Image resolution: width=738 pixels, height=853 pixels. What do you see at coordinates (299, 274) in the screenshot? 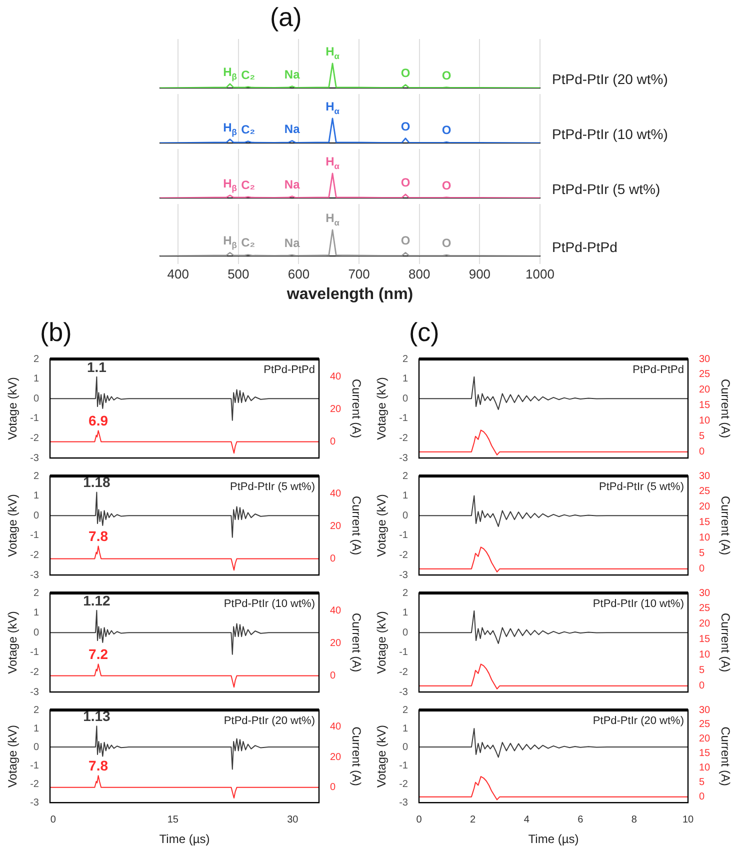
I see `x-tick-label: 600` at bounding box center [299, 274].